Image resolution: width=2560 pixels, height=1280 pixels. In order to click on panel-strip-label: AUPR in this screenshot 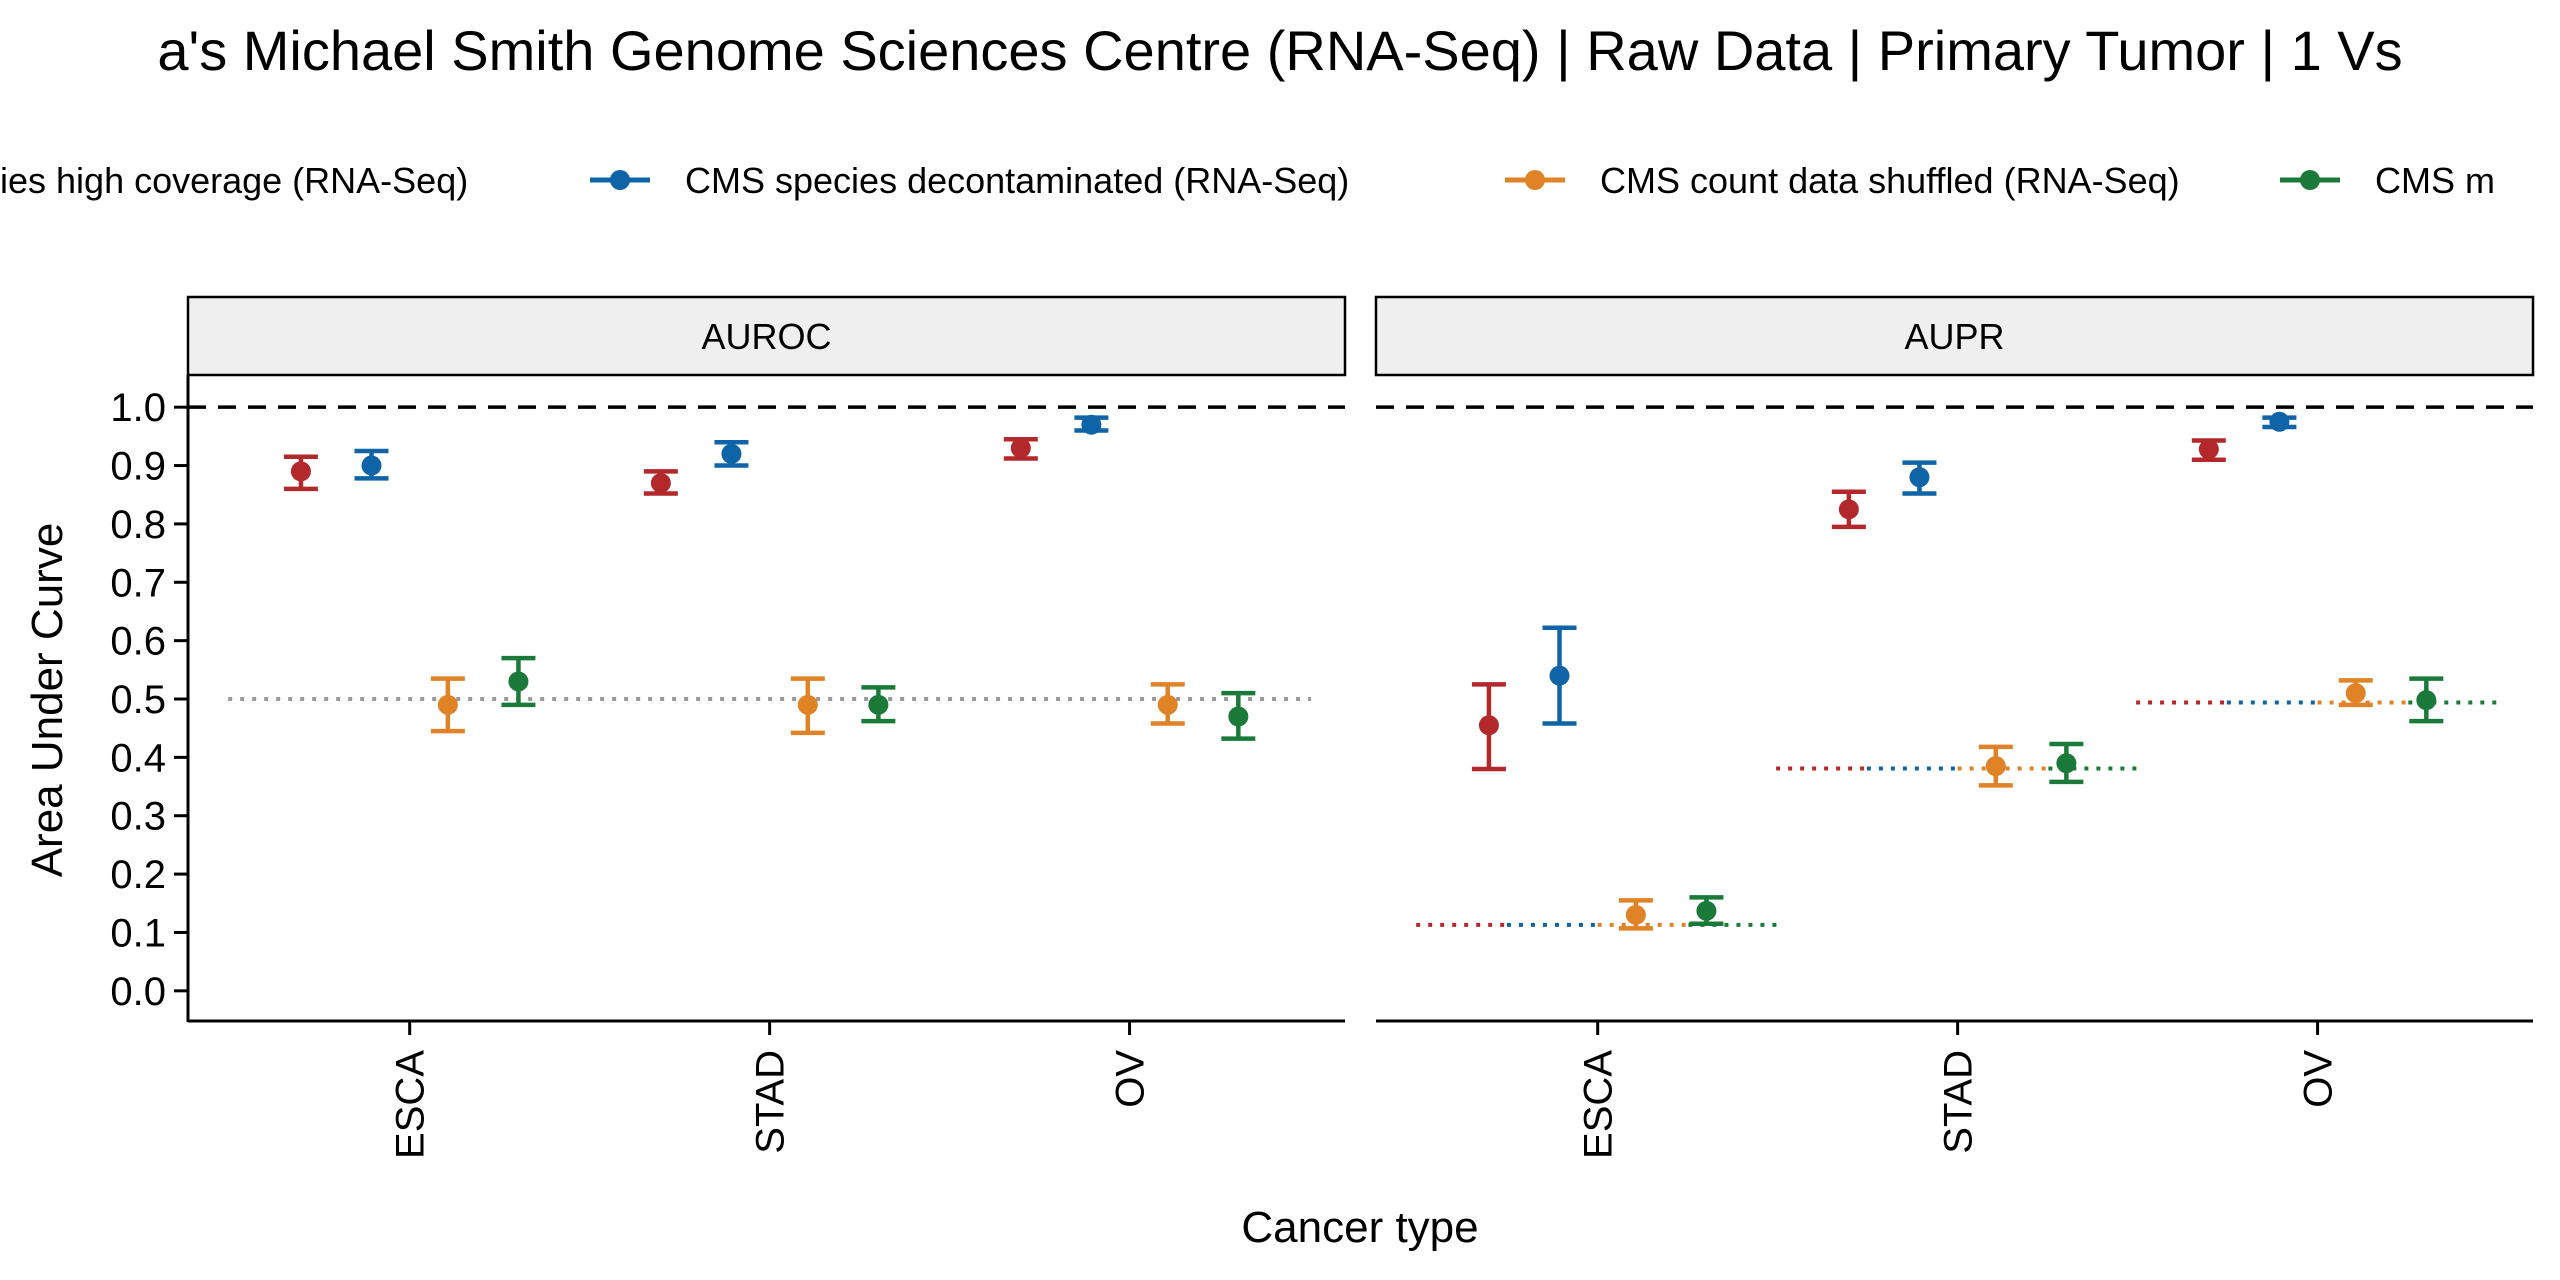, I will do `click(1954, 336)`.